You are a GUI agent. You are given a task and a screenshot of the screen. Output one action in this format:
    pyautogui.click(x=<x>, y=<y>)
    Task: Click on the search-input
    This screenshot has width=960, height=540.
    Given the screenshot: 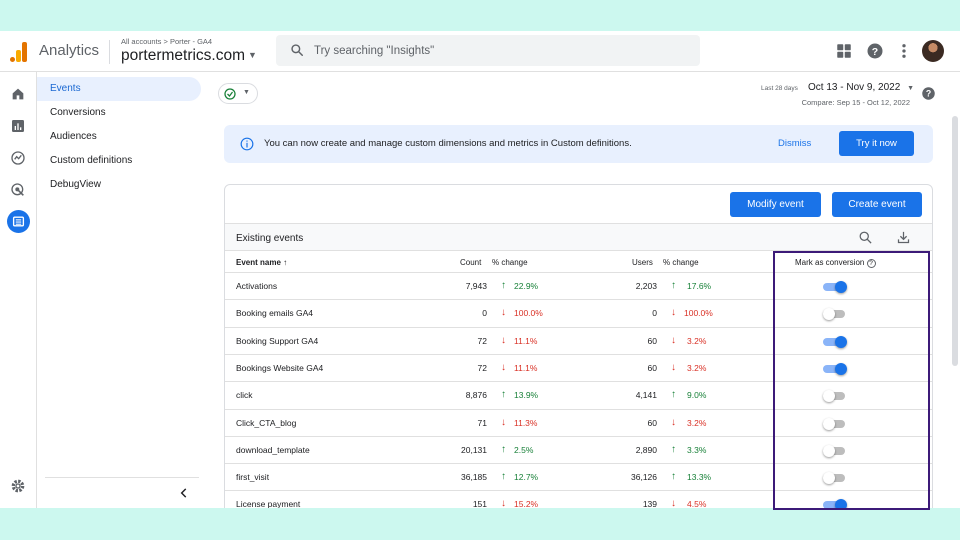 What is the action you would take?
    pyautogui.click(x=499, y=50)
    